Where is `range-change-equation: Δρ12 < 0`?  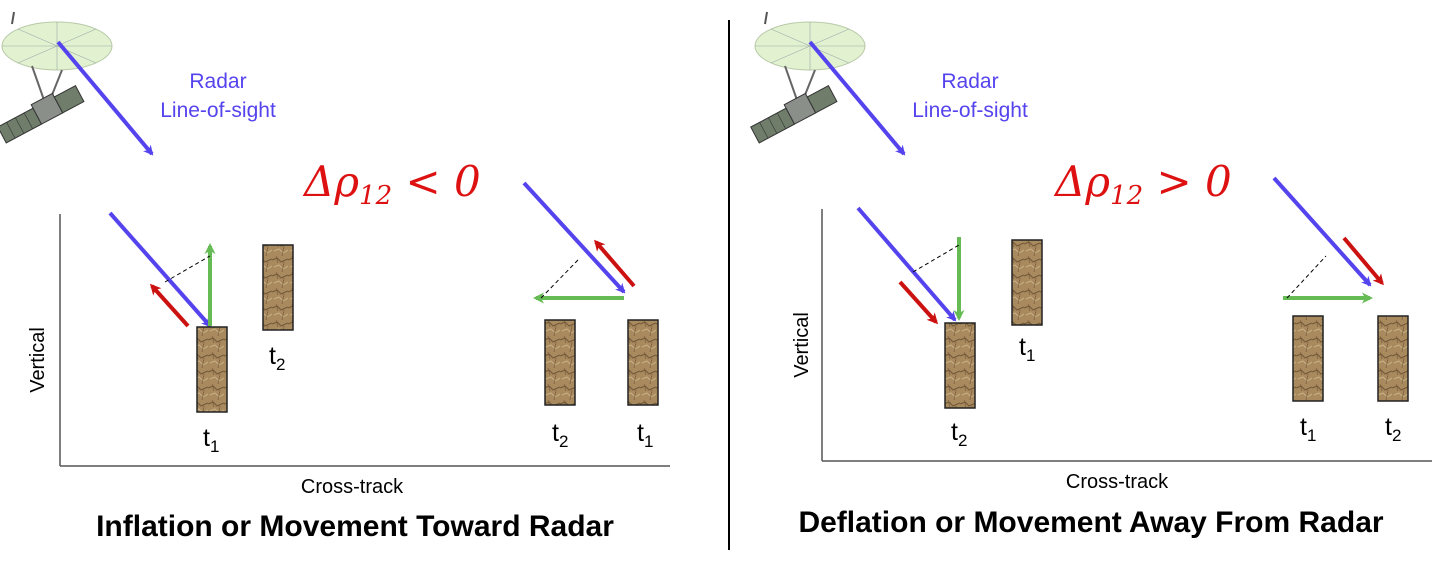
range-change-equation: Δρ12 < 0 is located at coordinates (391, 184).